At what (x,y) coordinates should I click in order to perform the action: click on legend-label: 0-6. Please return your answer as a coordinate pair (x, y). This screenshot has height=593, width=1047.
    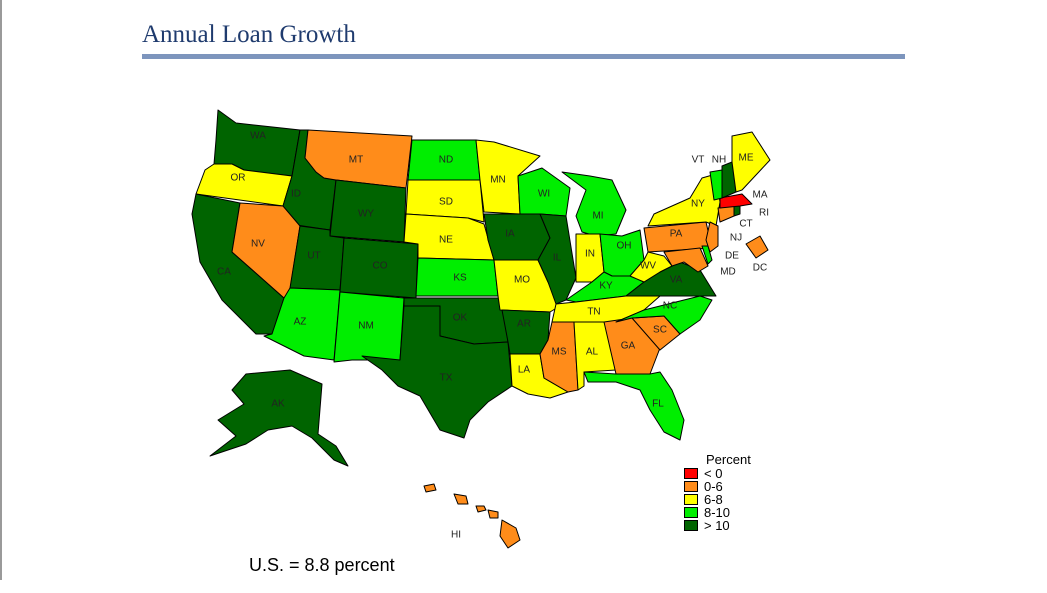
    Looking at the image, I should click on (713, 486).